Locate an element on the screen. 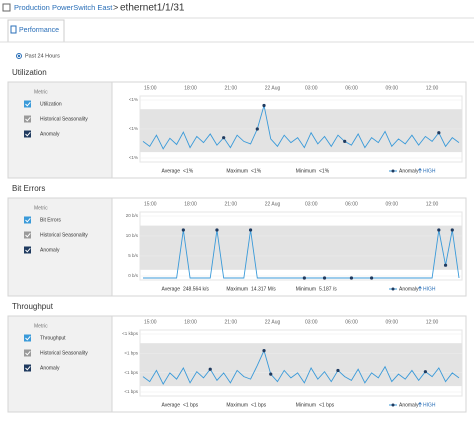  legend-label: Bit Errors is located at coordinates (50, 220).